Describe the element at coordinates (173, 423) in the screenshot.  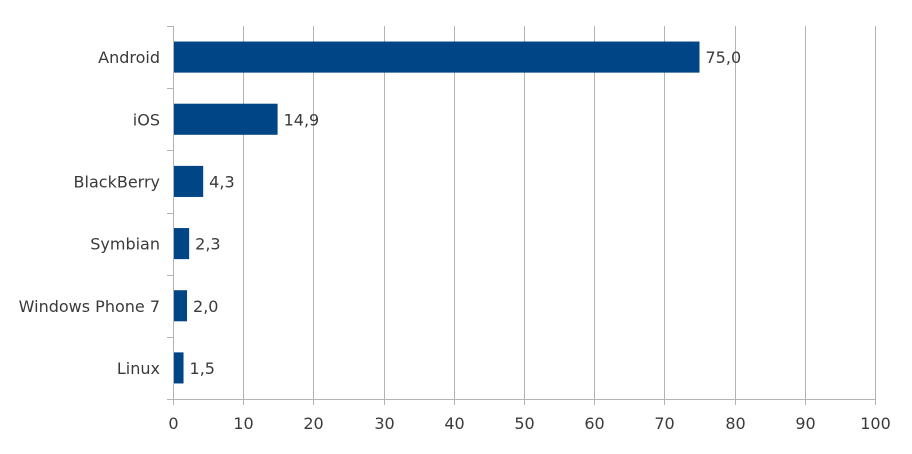
I see `x-tick-label-0: 0` at that location.